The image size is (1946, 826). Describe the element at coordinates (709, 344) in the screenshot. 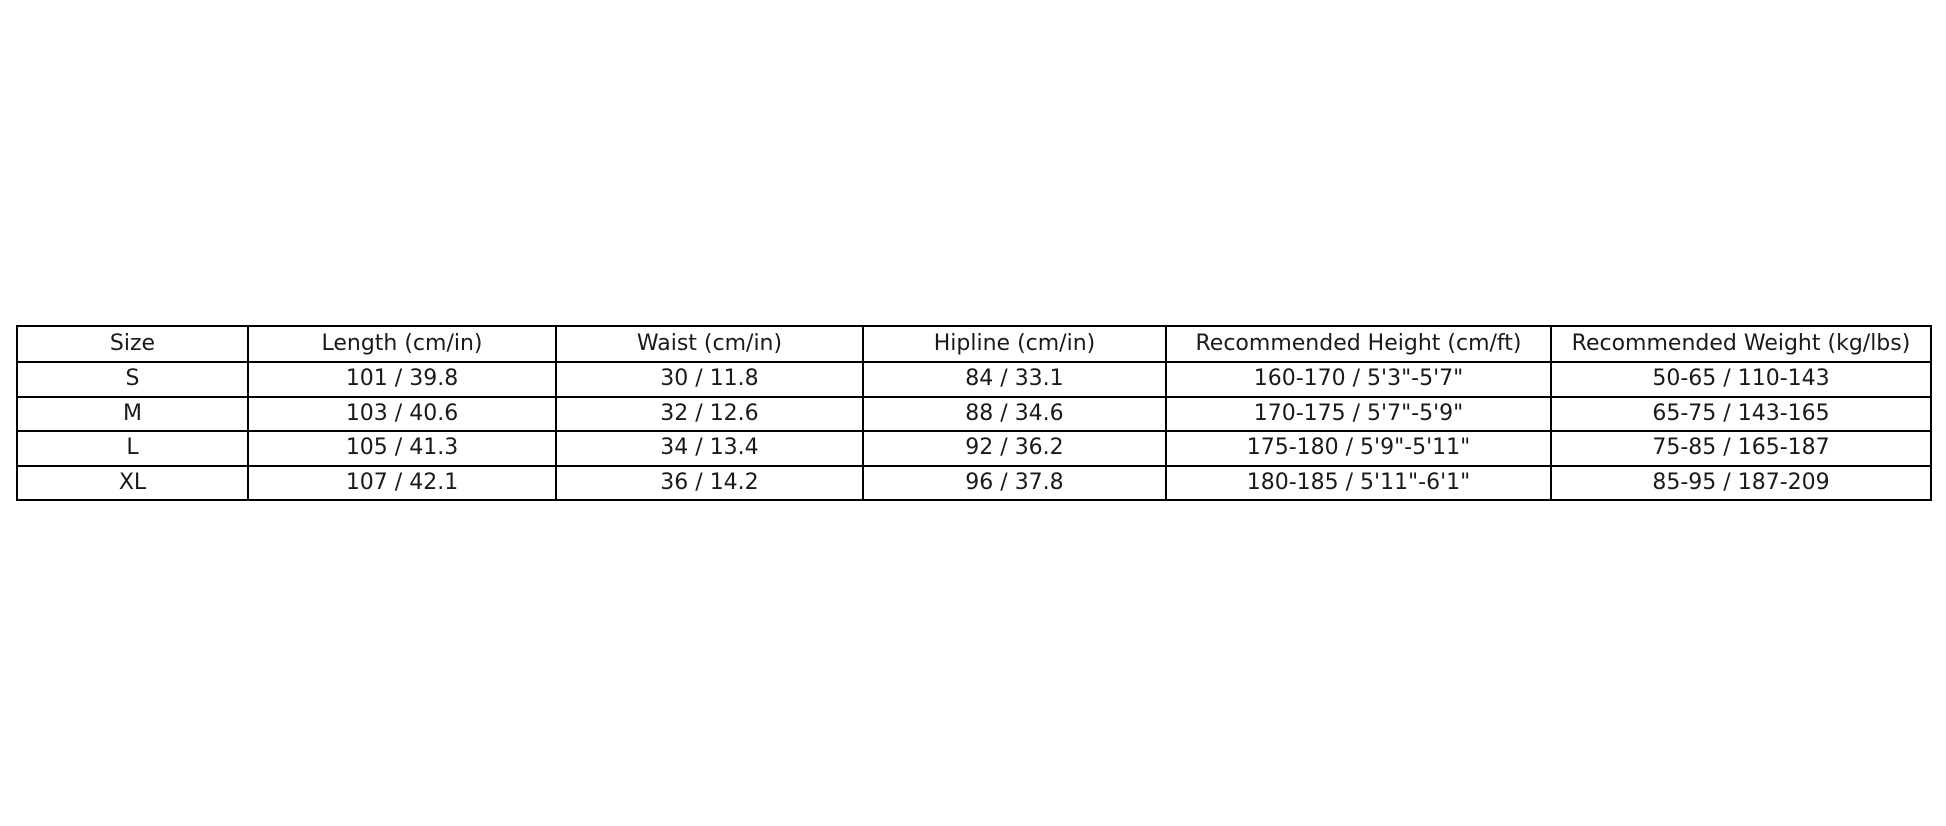

I see `header-cell-waist: Waist (cm/in)` at that location.